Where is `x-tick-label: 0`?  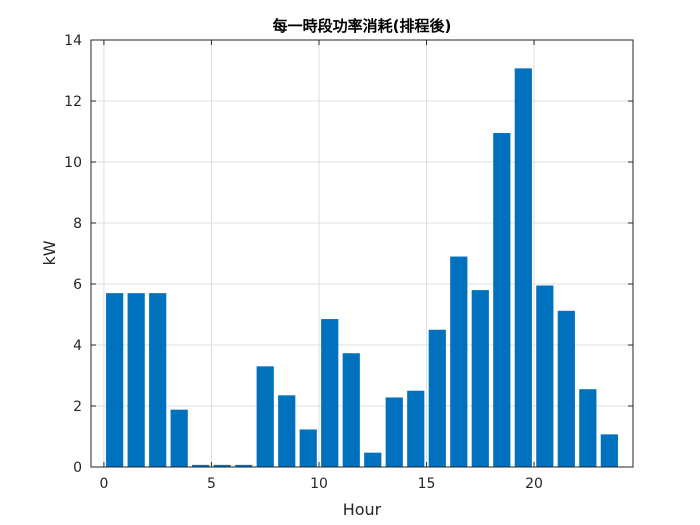 x-tick-label: 0 is located at coordinates (103, 484).